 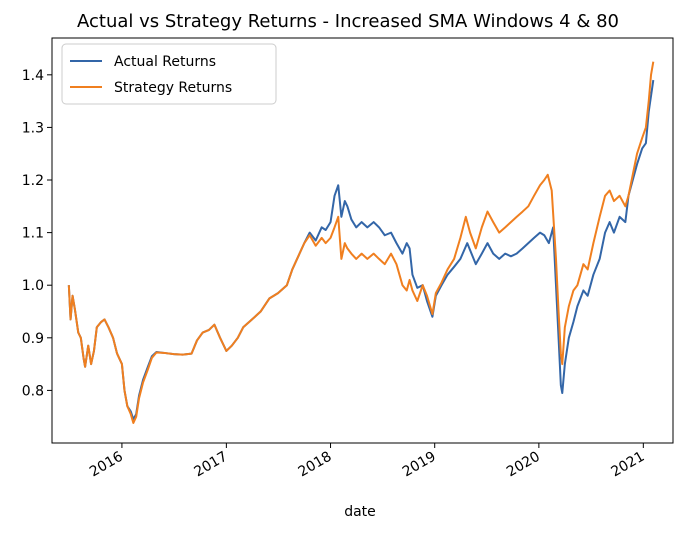 I want to click on x-tick-label: 2020, so click(x=523, y=465).